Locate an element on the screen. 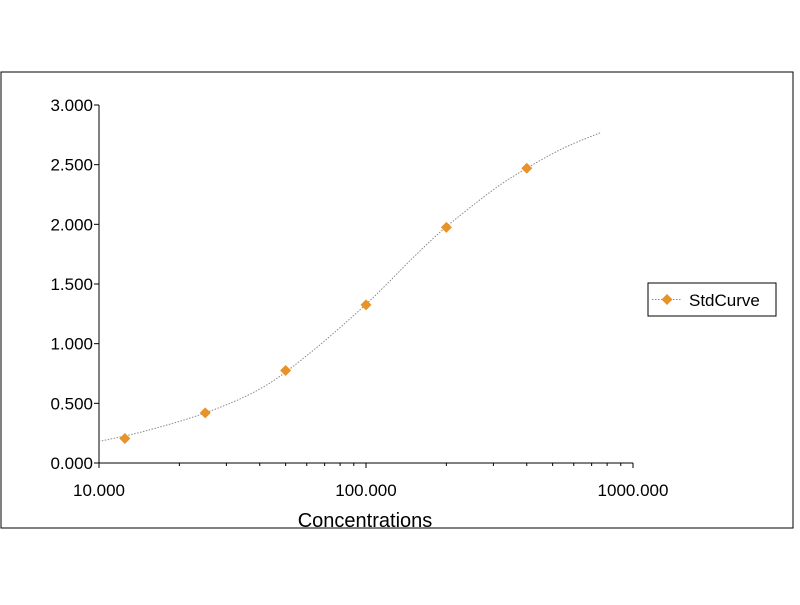  y-tick-label: 2.500 is located at coordinates (71, 165).